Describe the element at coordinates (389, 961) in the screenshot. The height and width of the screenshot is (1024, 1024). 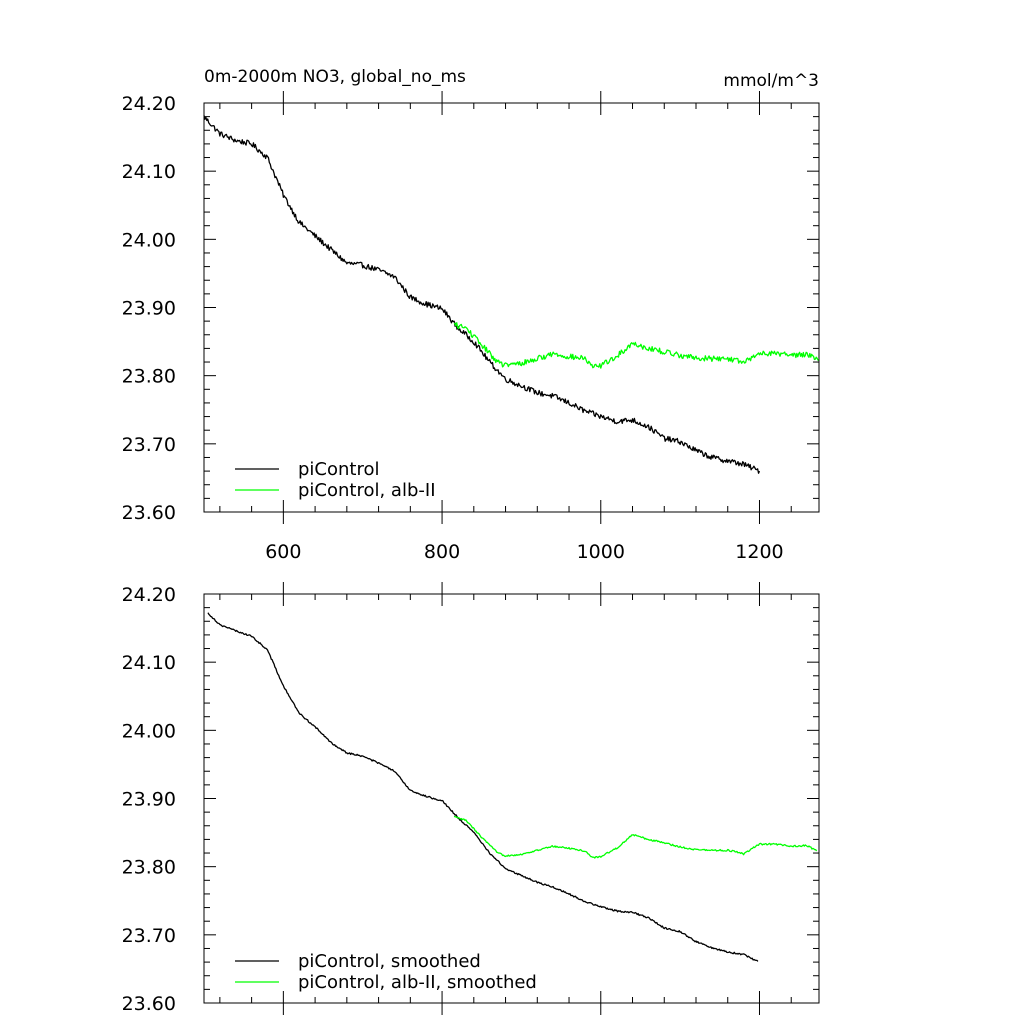
I see `legend-label: piControl, smoothed` at that location.